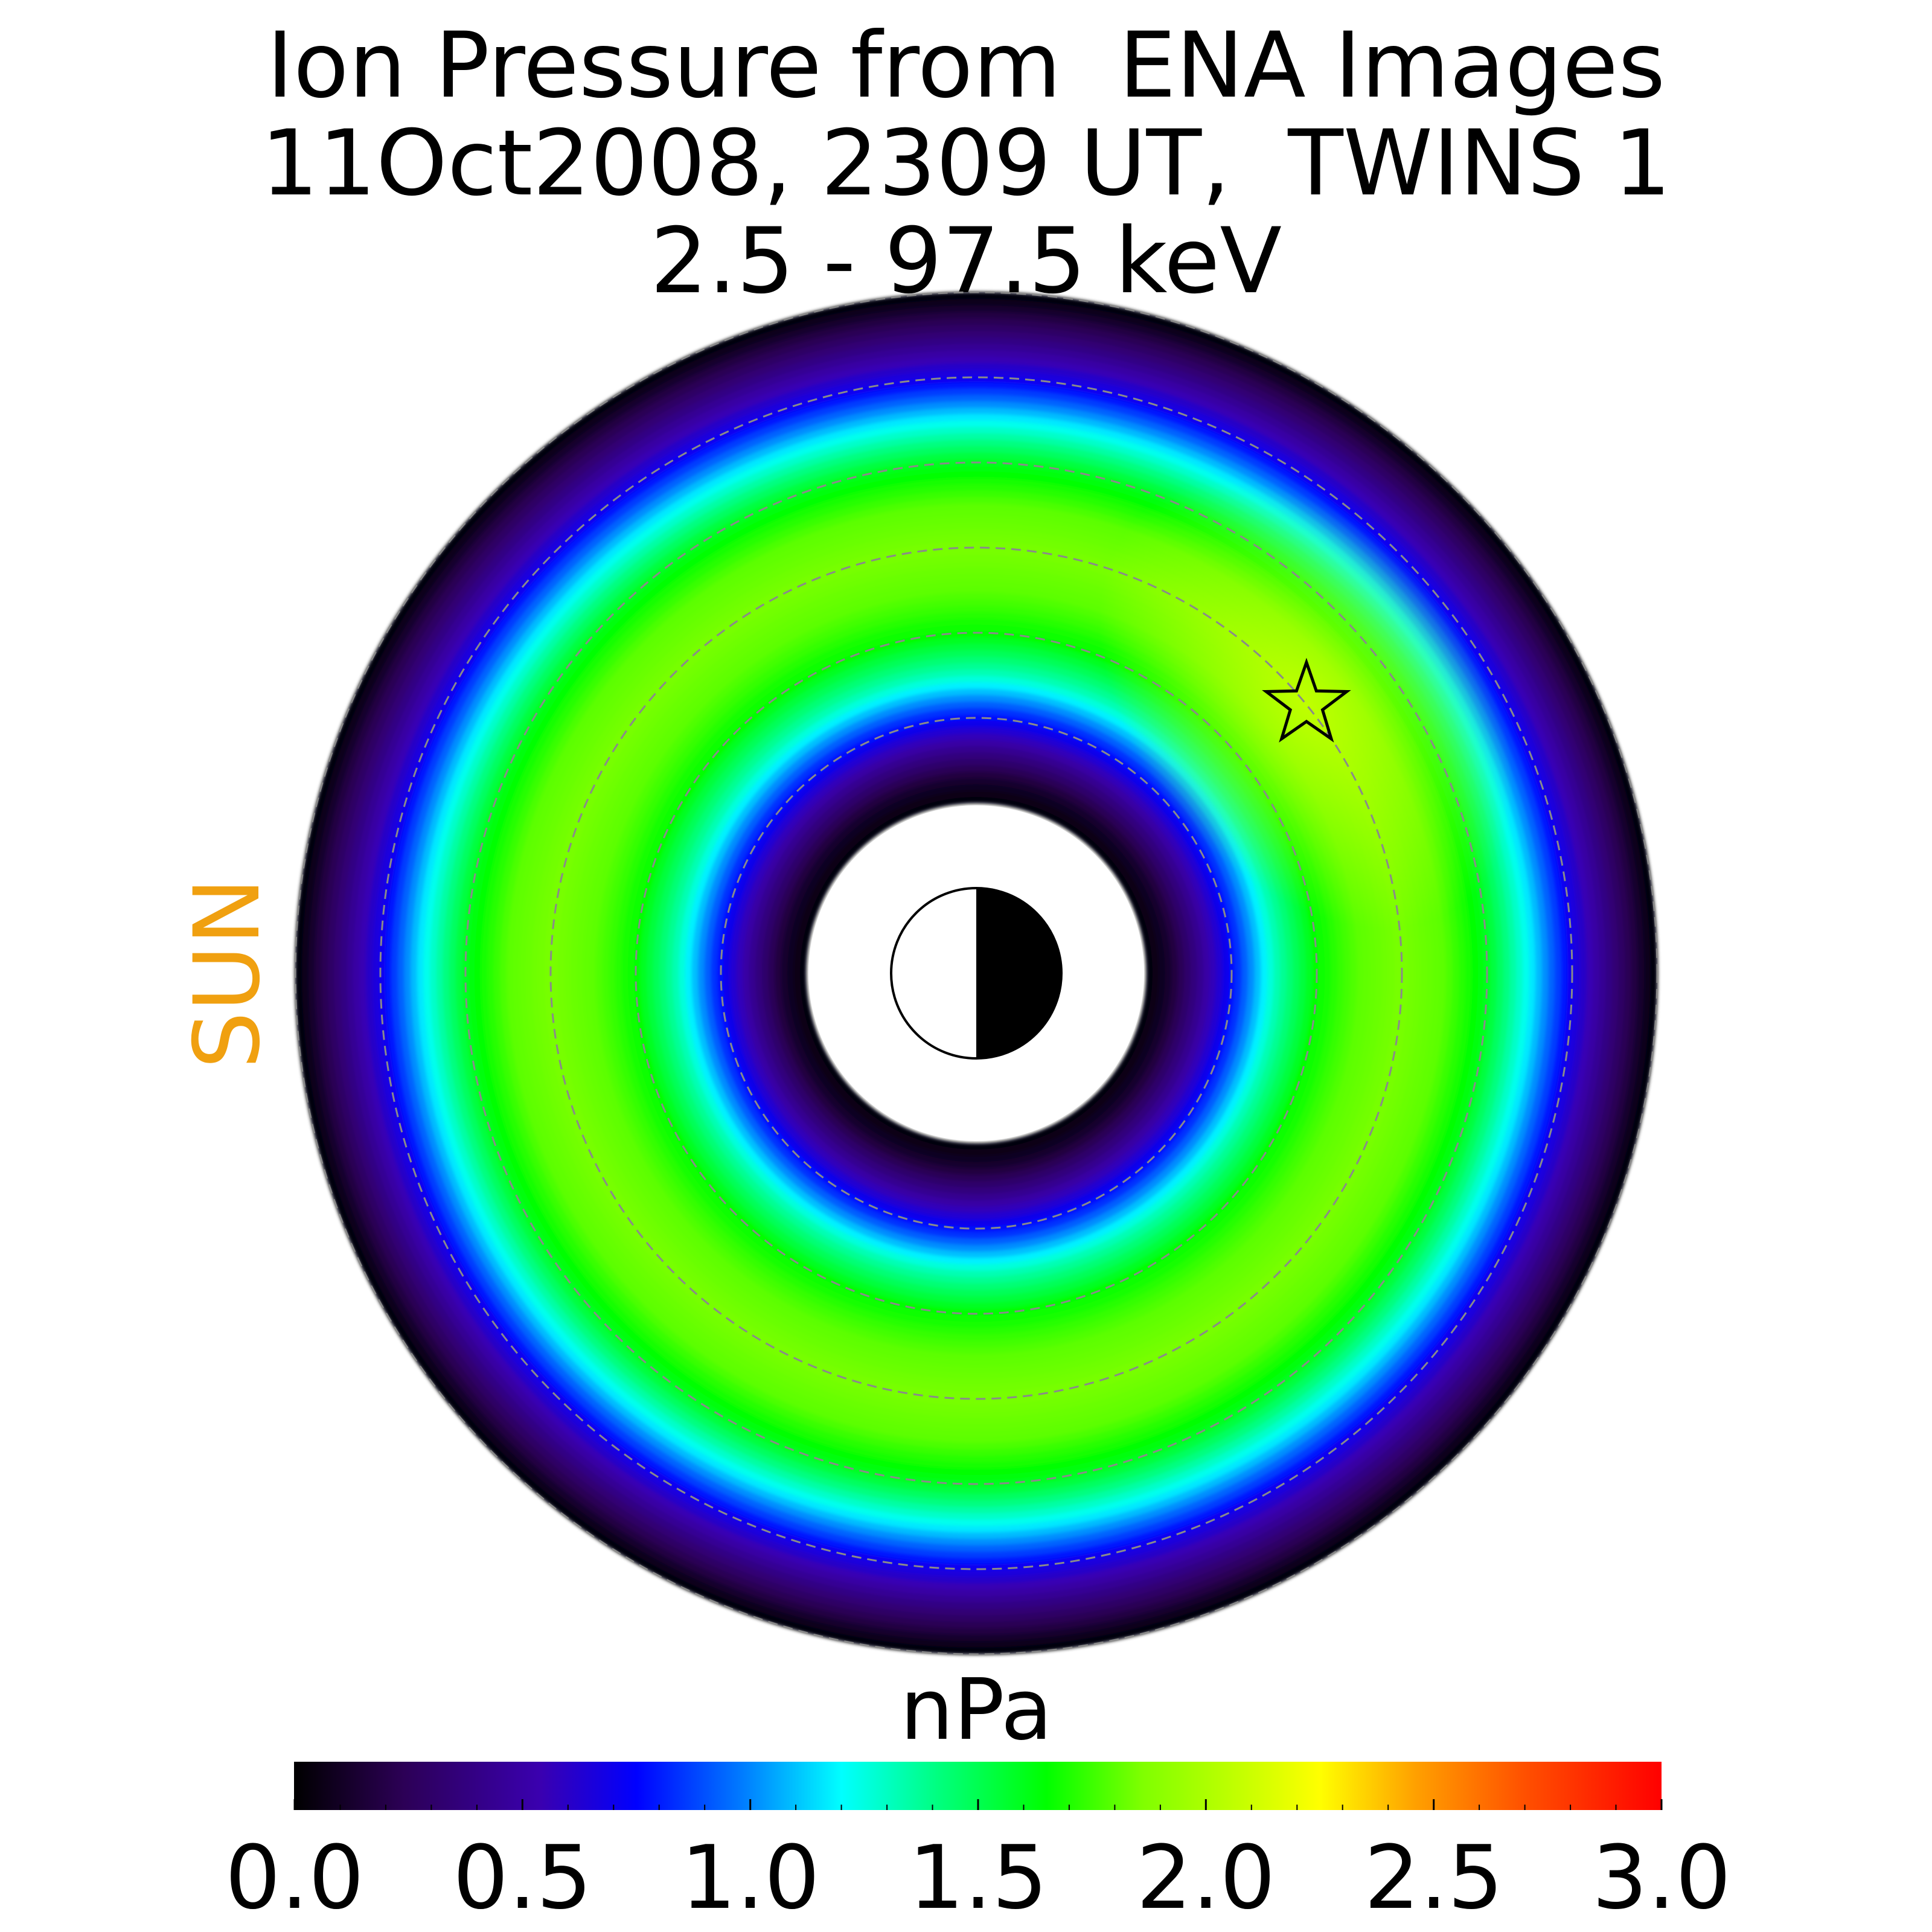 The image size is (1932, 1932). What do you see at coordinates (295, 1878) in the screenshot?
I see `colorbar-tick-label: 0.0` at bounding box center [295, 1878].